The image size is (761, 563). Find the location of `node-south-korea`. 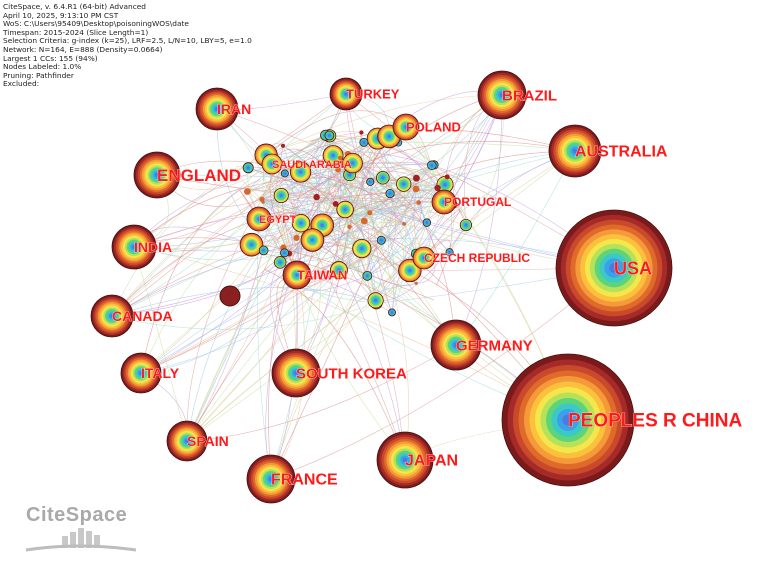

node-south-korea is located at coordinates (296, 373).